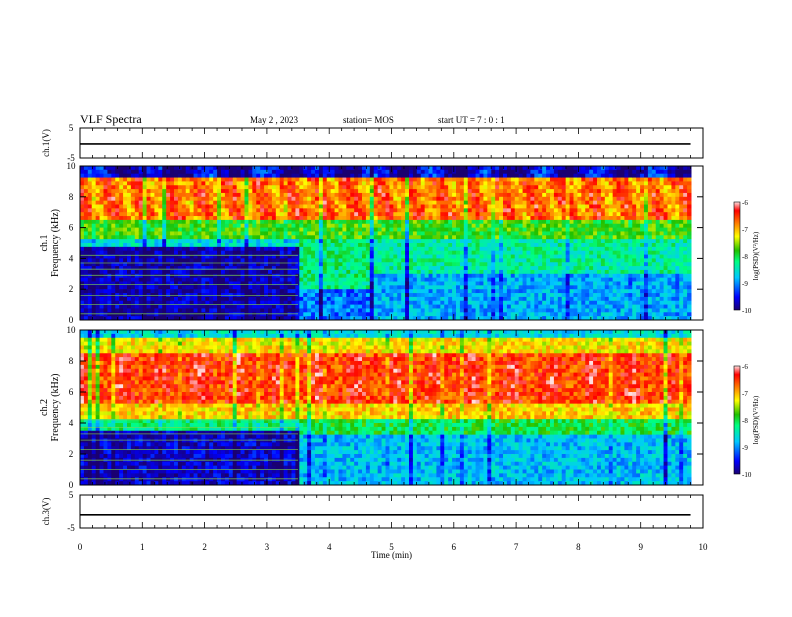  What do you see at coordinates (578, 547) in the screenshot?
I see `x-tick-label: 8` at bounding box center [578, 547].